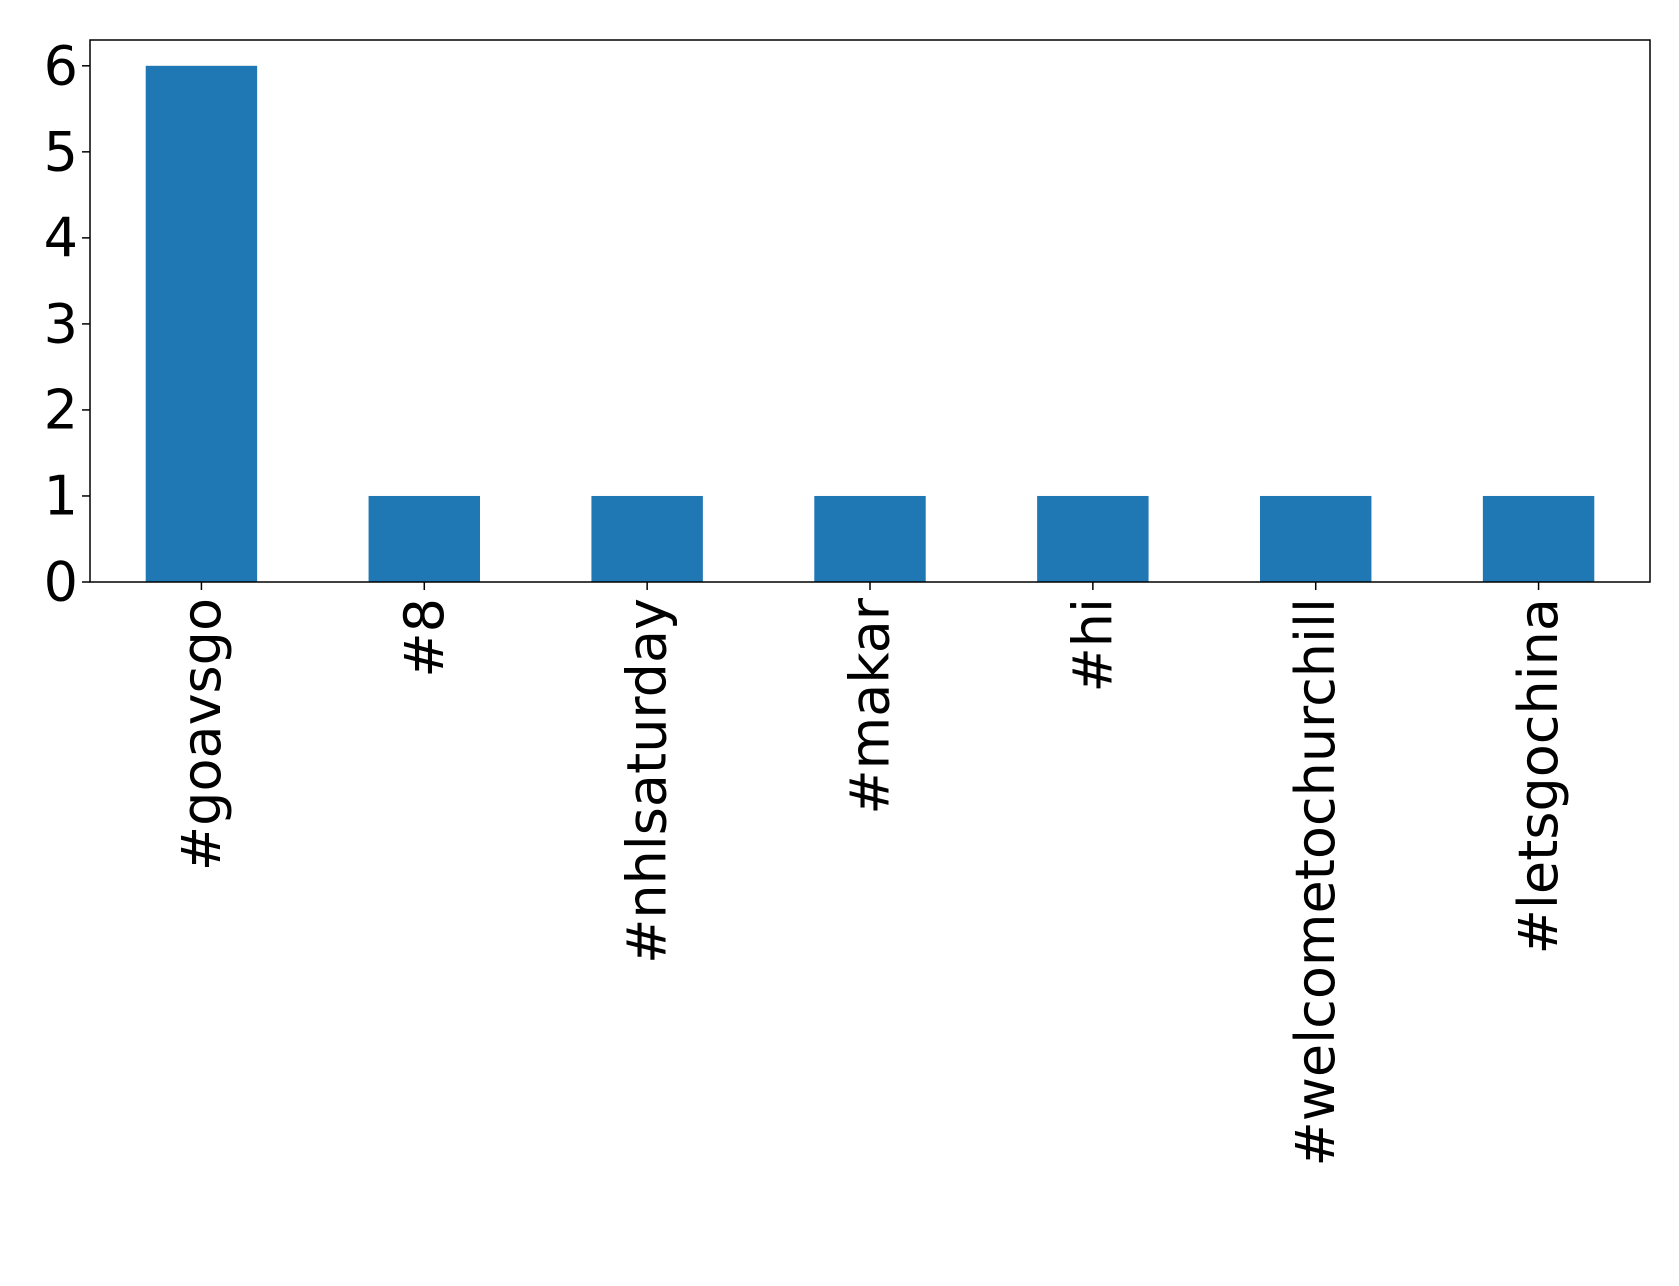 This screenshot has height=1286, width=1679. What do you see at coordinates (61, 237) in the screenshot?
I see `y-tick-label: 4` at bounding box center [61, 237].